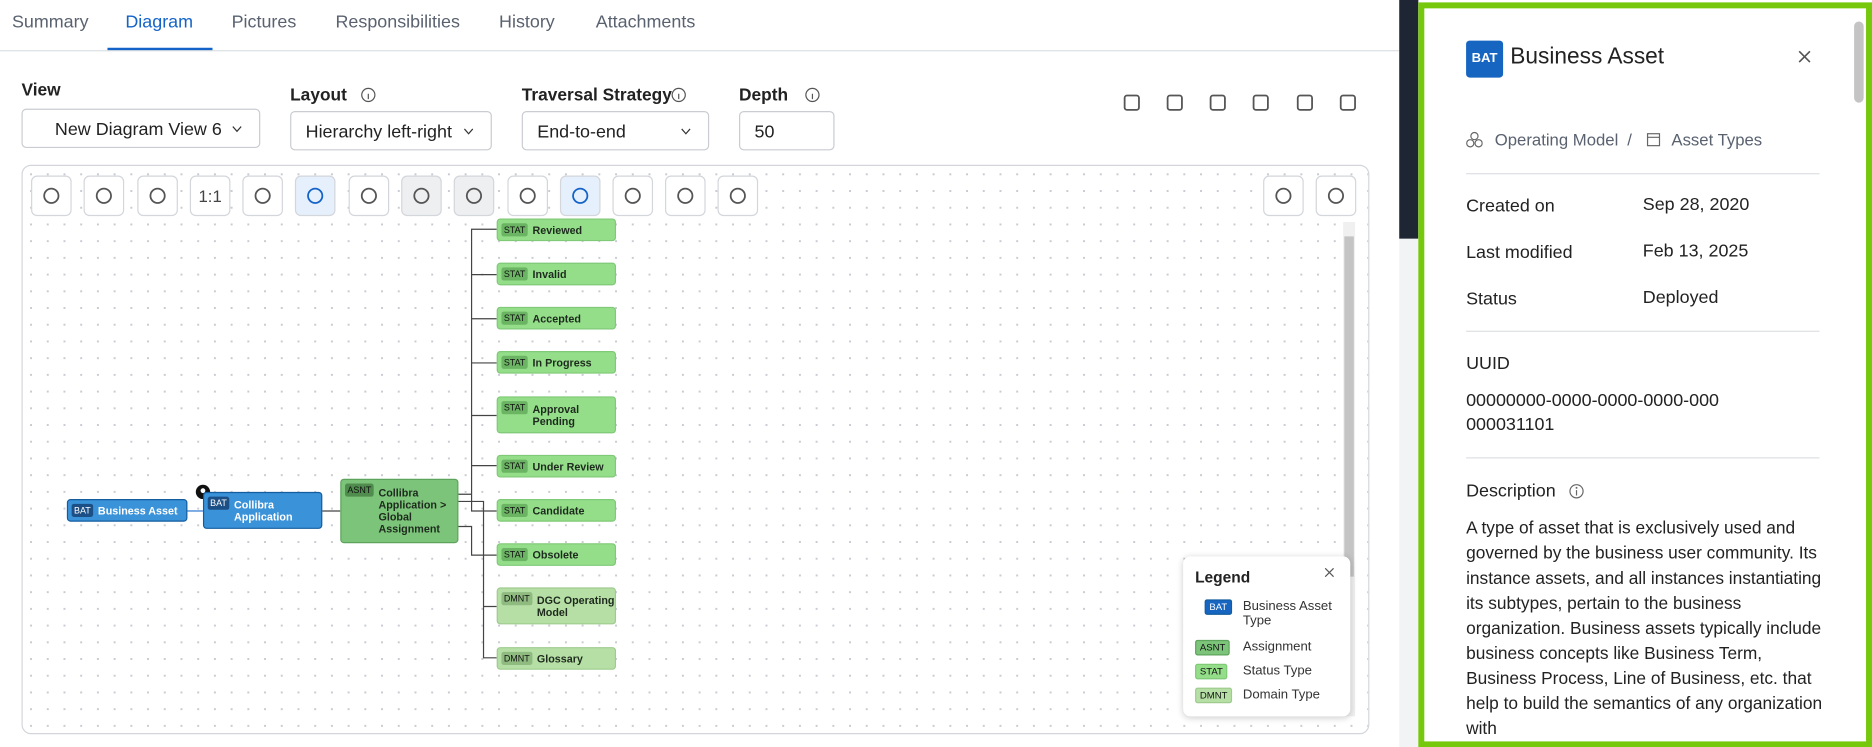  I want to click on node-label: Approval Pending, so click(556, 414).